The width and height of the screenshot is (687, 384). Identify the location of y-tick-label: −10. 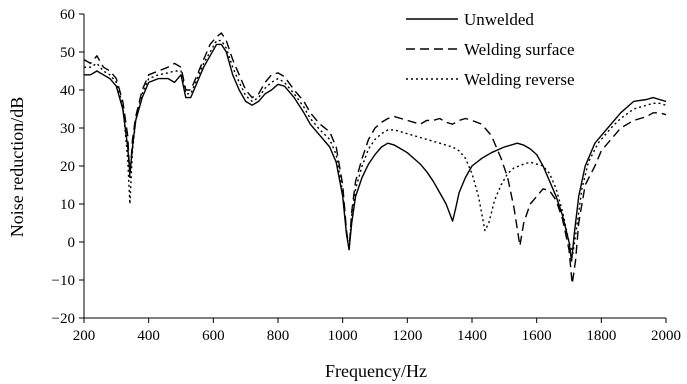
(63, 281).